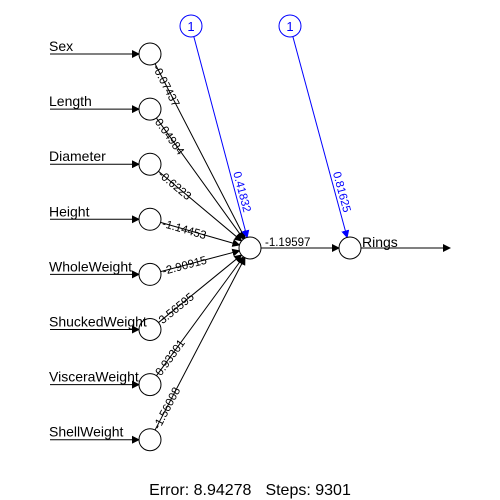  Describe the element at coordinates (86, 432) in the screenshot. I see `input-label-shellweight: ShellWeight` at that location.